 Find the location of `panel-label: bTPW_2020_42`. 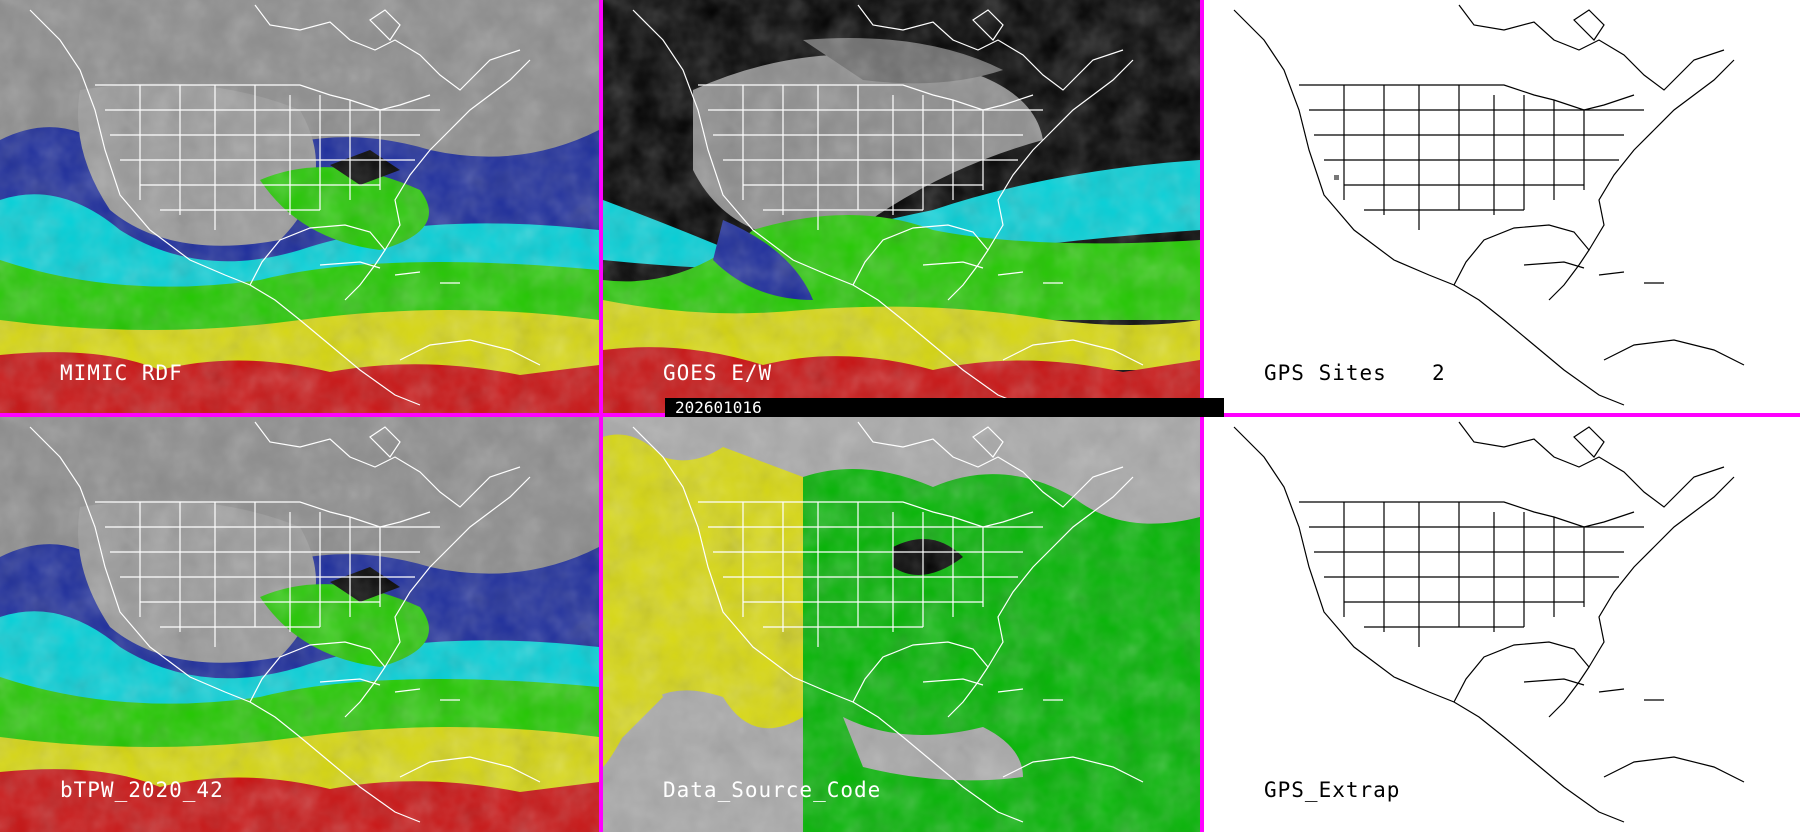

panel-label: bTPW_2020_42 is located at coordinates (142, 790).